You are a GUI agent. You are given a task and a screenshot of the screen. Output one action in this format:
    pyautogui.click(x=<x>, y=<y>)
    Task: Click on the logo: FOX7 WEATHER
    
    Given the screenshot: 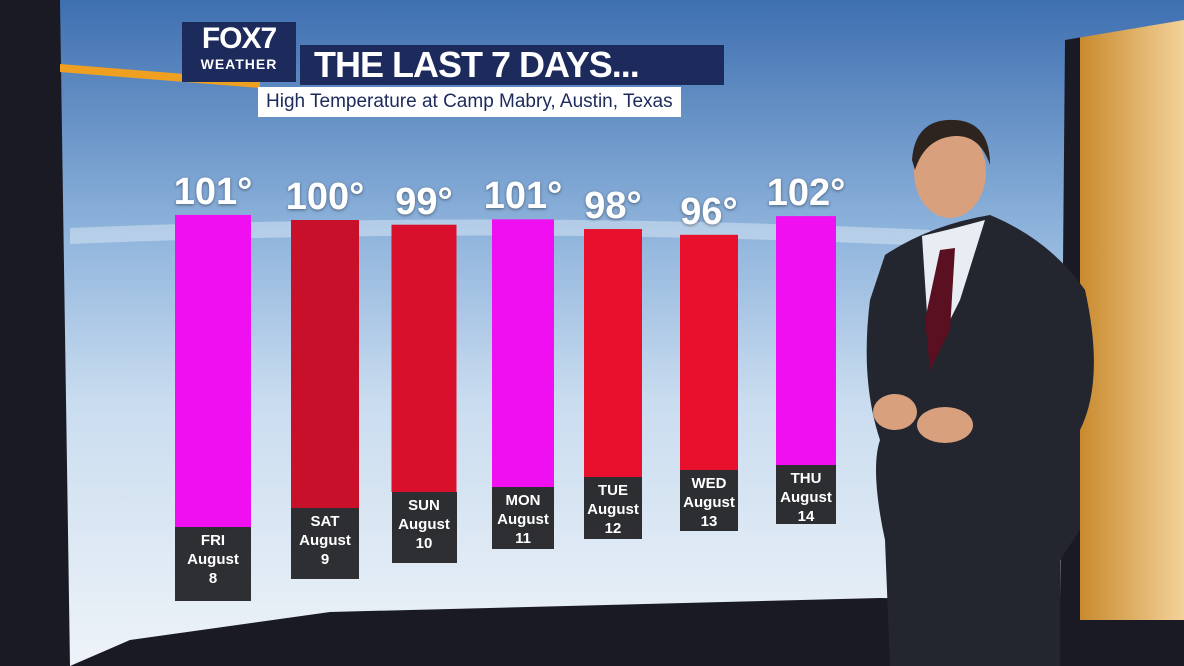 What is the action you would take?
    pyautogui.click(x=239, y=52)
    